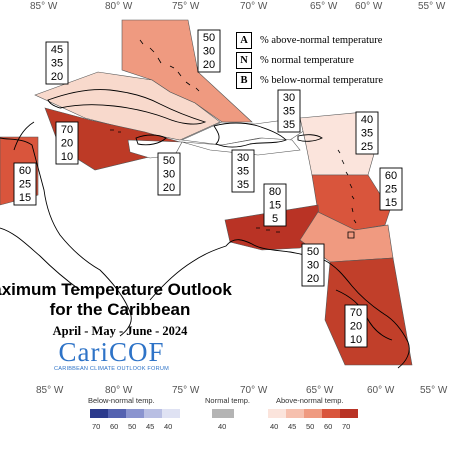  I want to click on coast-puerto-rico, so click(310, 138).